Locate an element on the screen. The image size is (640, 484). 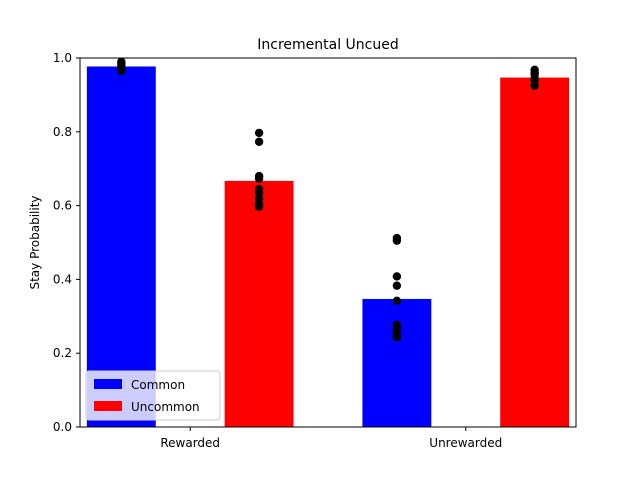
legend-swatch-common is located at coordinates (108, 384).